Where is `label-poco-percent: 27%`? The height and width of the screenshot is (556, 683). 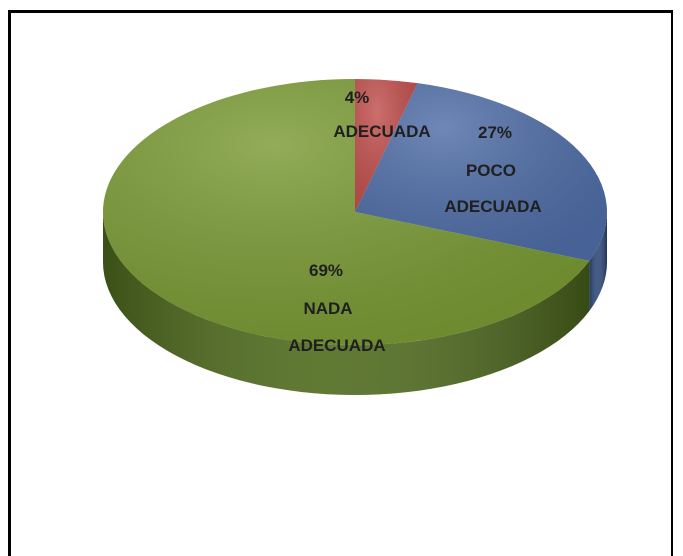
label-poco-percent: 27% is located at coordinates (495, 132).